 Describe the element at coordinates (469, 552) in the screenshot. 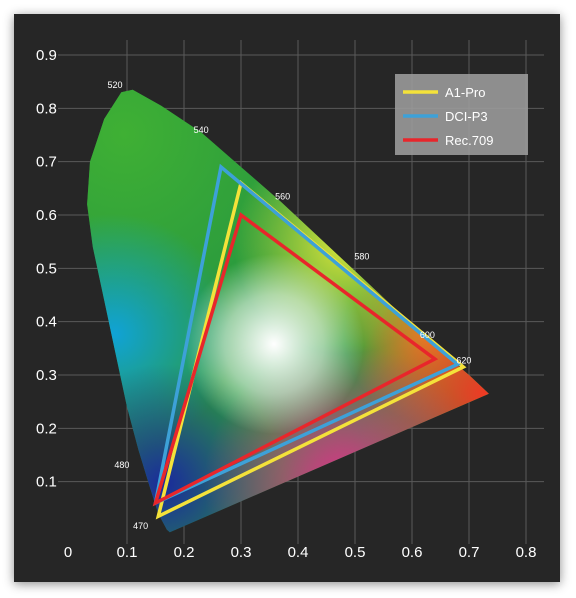

I see `x-tick-label: 0.7` at that location.